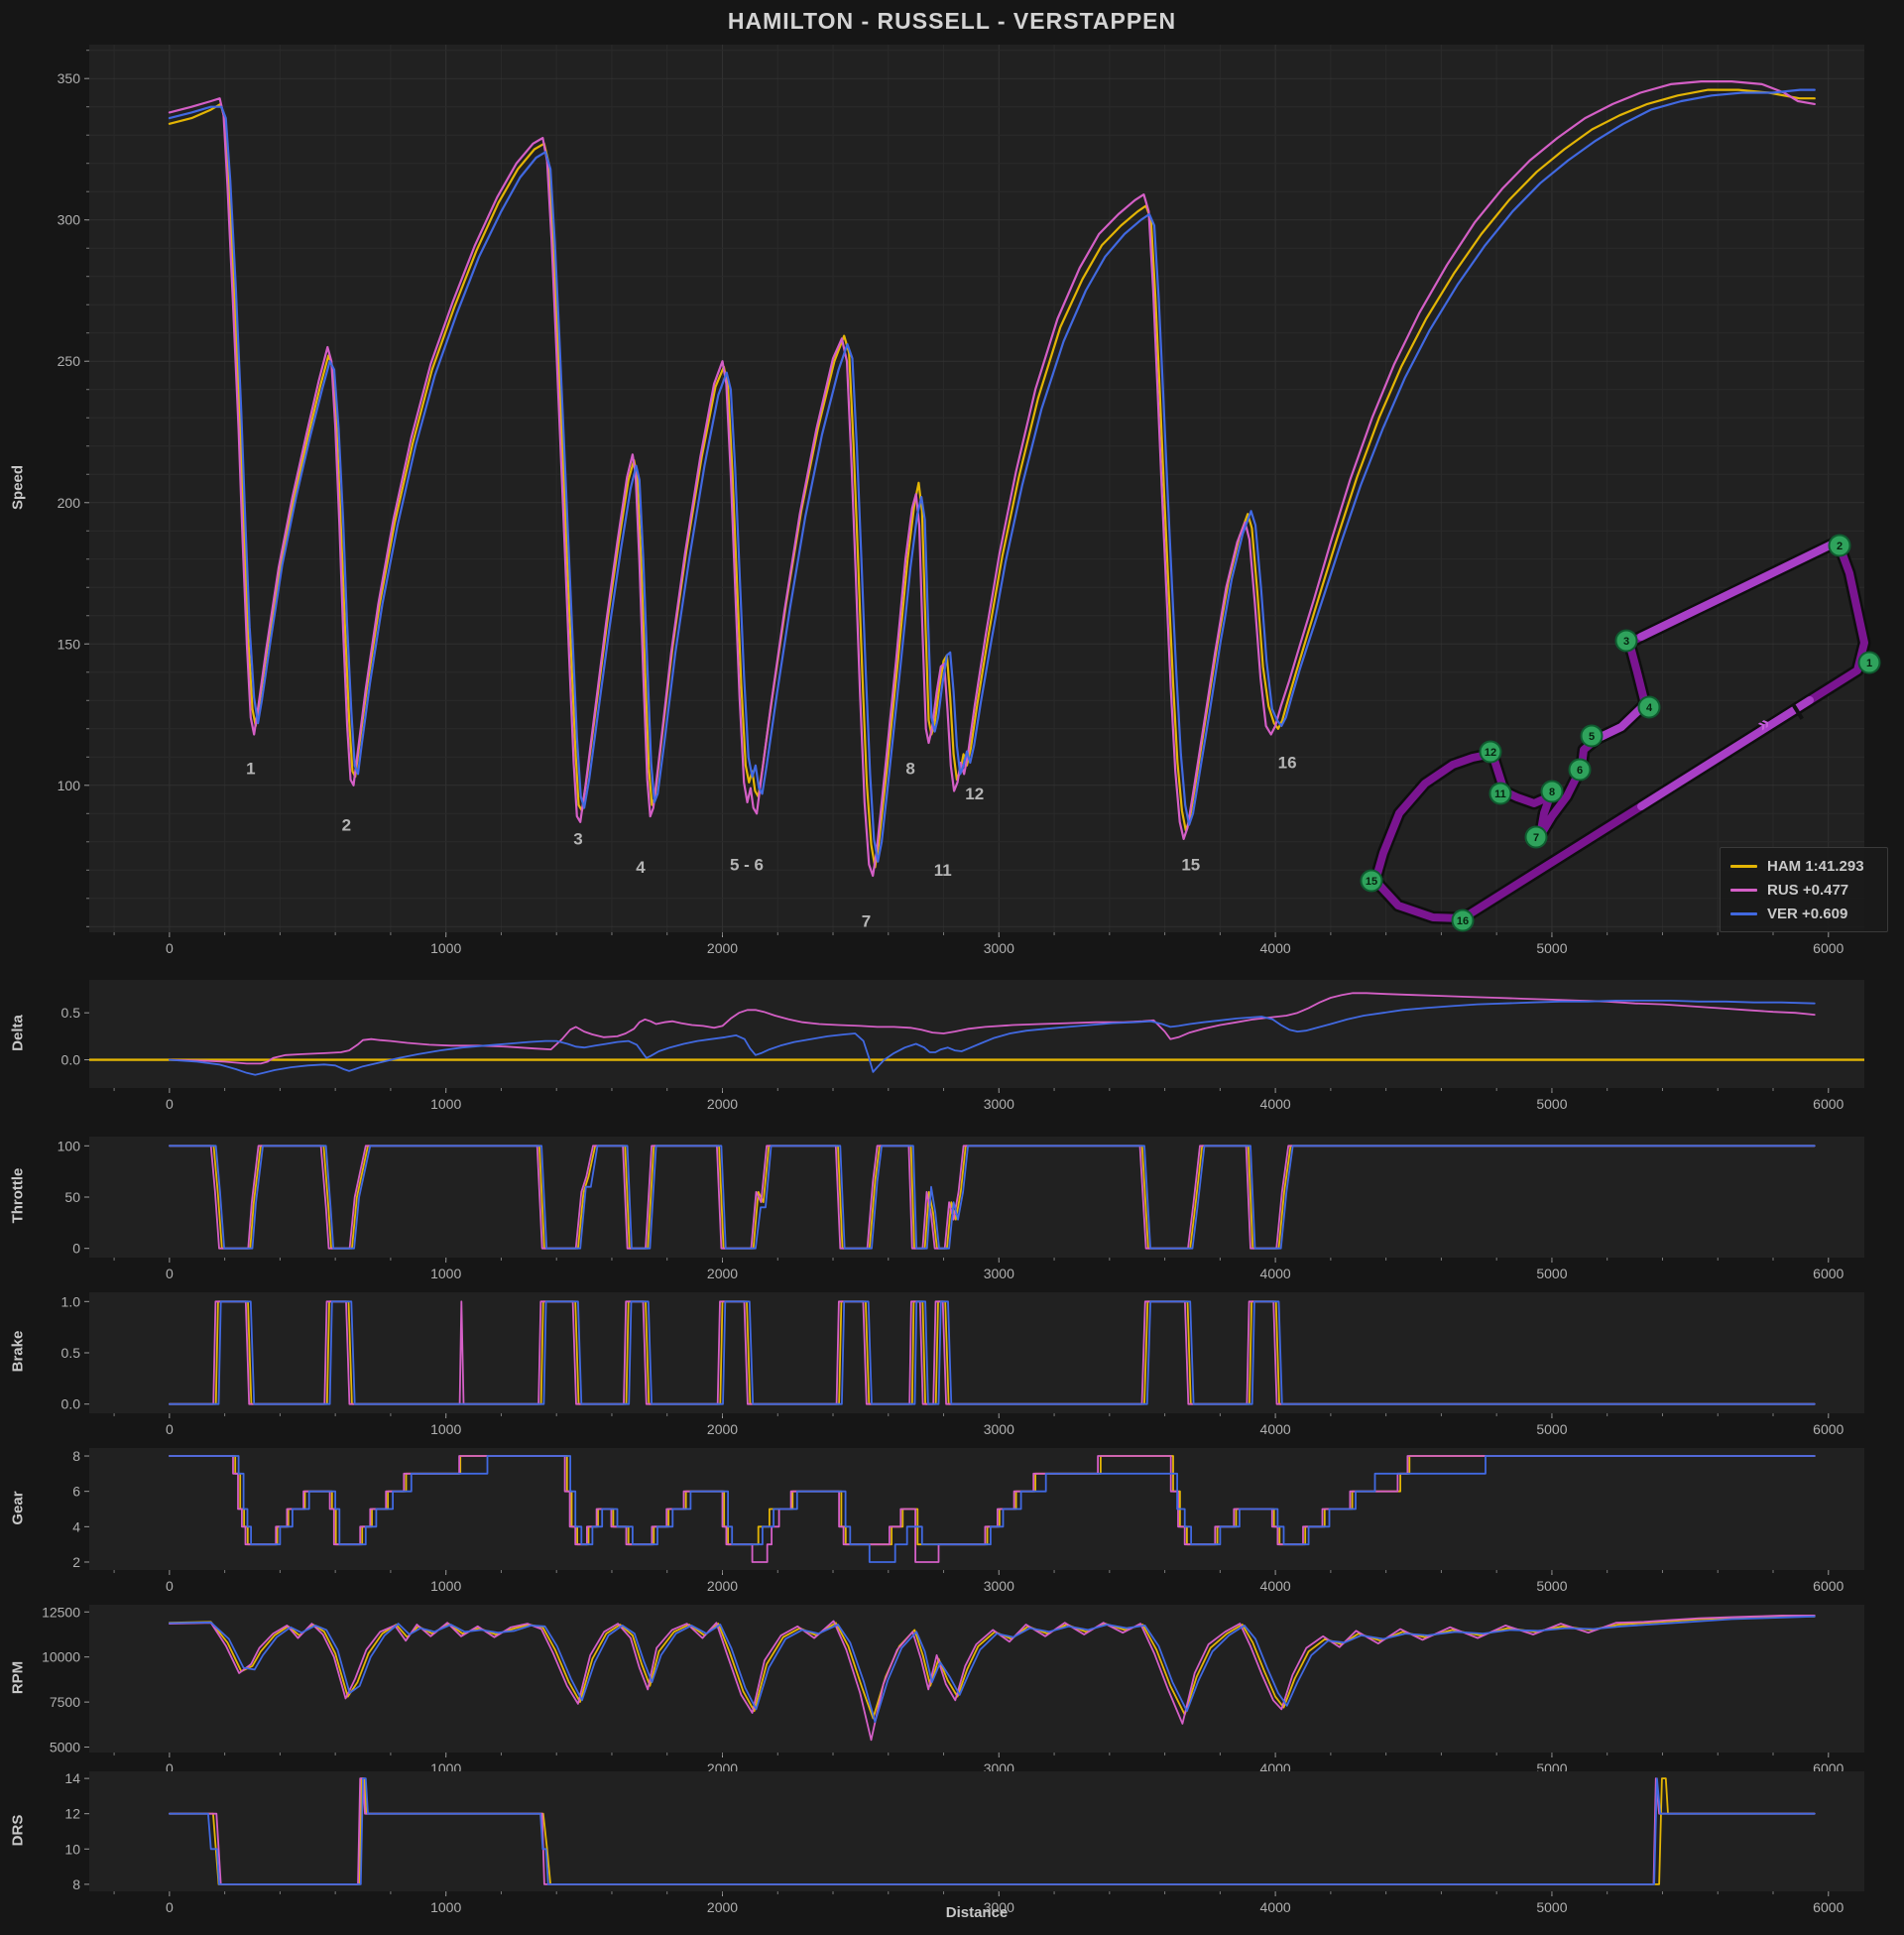  I want to click on ver-line-swatch, so click(1743, 913).